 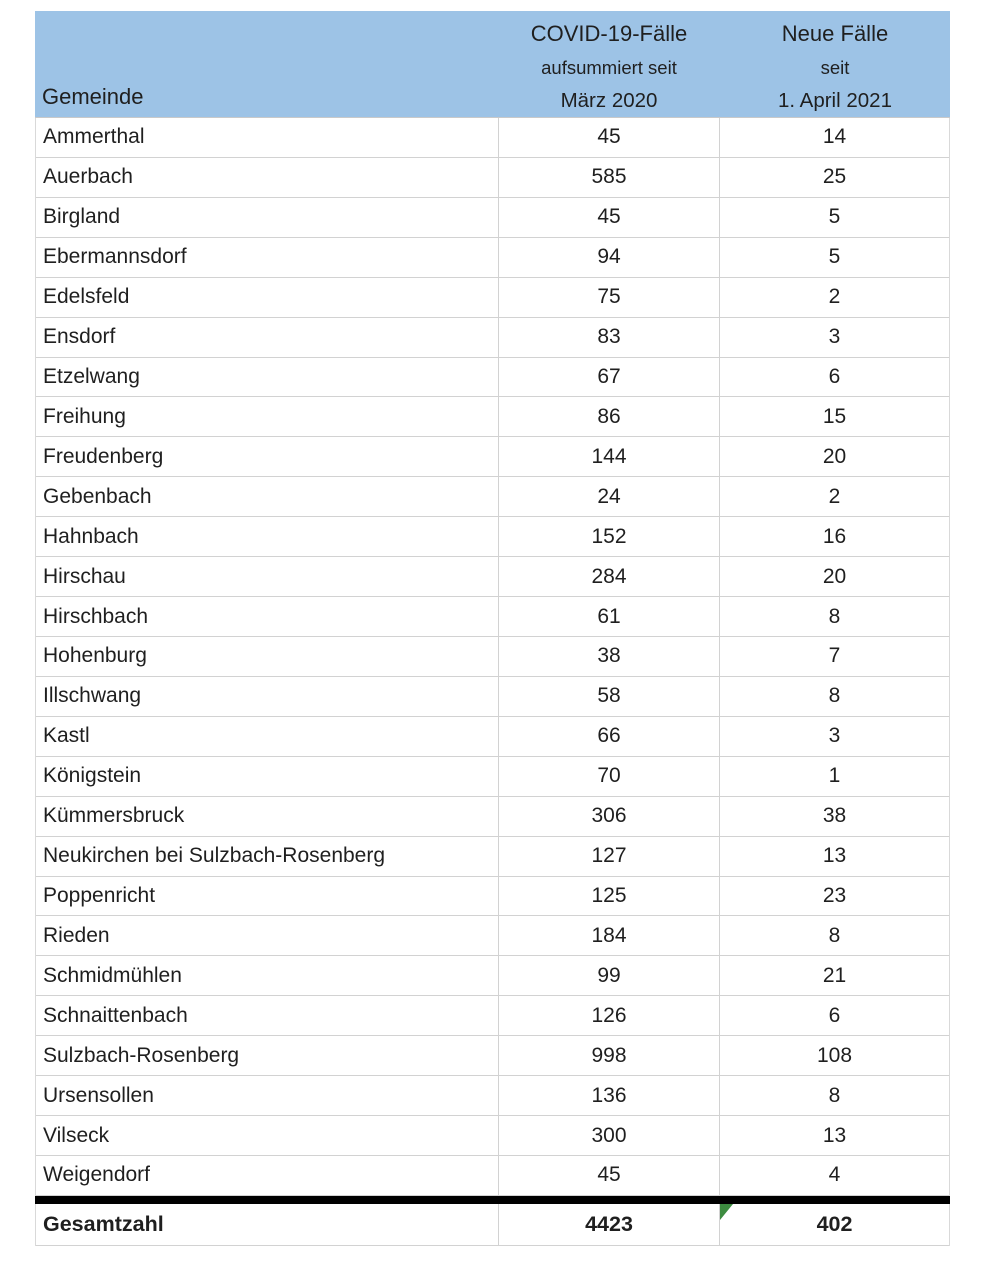 I want to click on new-cases-cell: 38, so click(x=834, y=816).